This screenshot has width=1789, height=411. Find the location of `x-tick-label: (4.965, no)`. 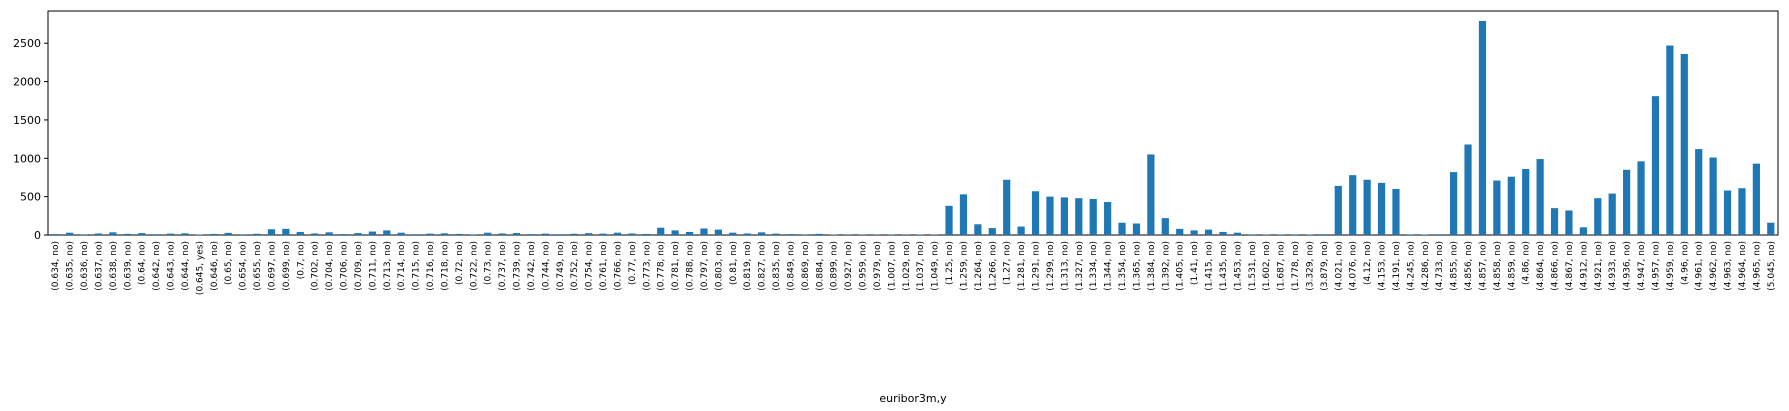

x-tick-label: (4.965, no) is located at coordinates (1757, 266).